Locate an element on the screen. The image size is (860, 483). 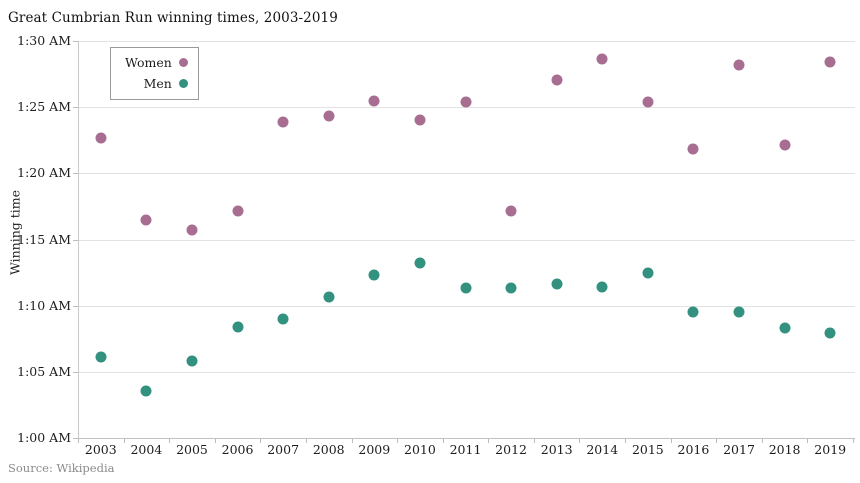
y-tick-label: 1:05 AM is located at coordinates (44, 371).